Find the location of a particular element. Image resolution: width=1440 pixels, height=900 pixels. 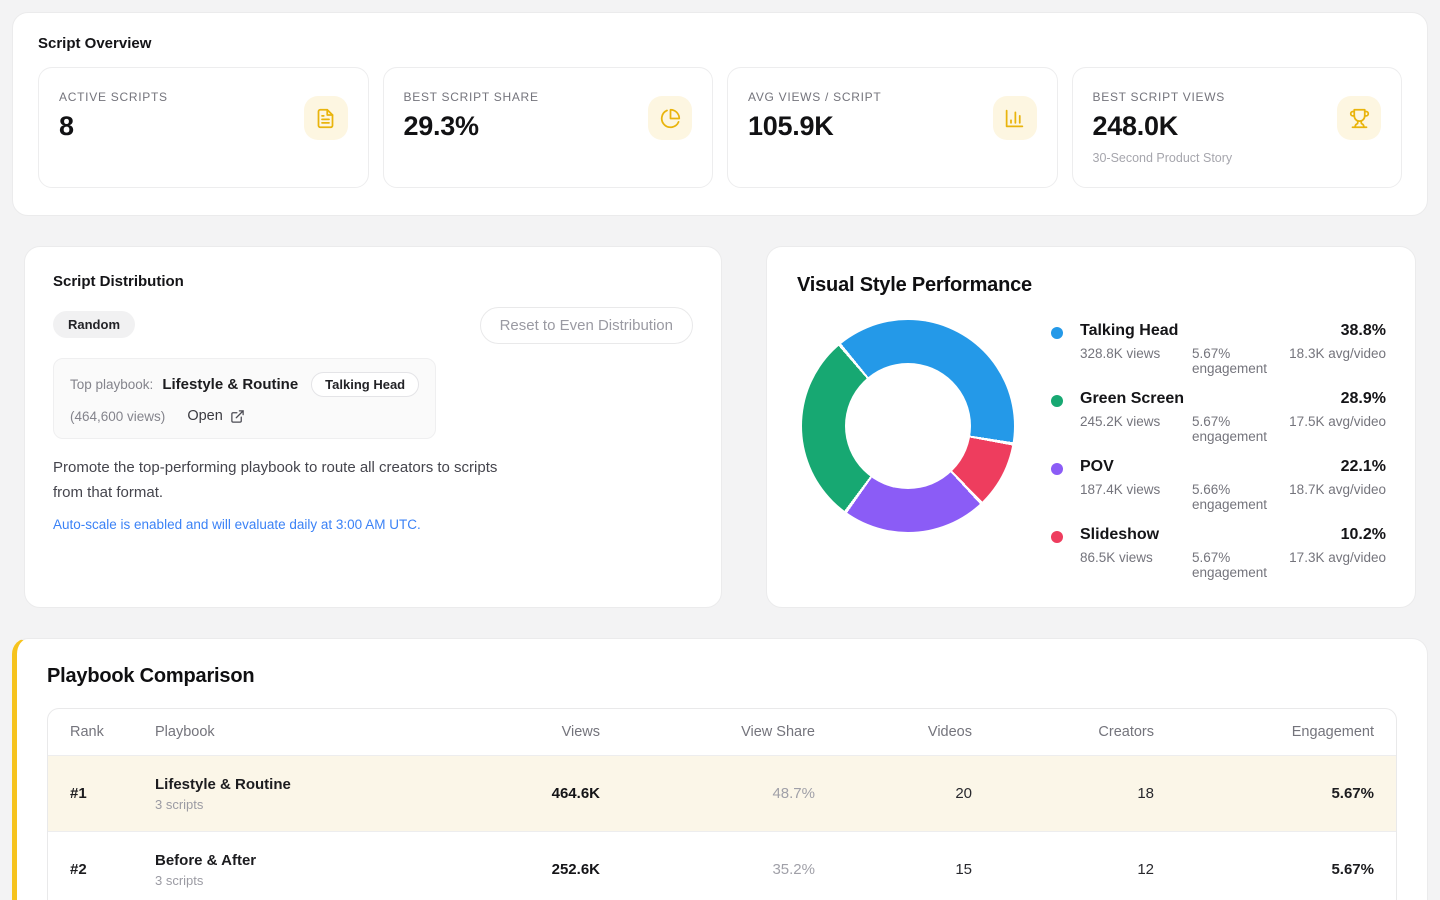

row-view-share: 48.7% is located at coordinates (793, 793).